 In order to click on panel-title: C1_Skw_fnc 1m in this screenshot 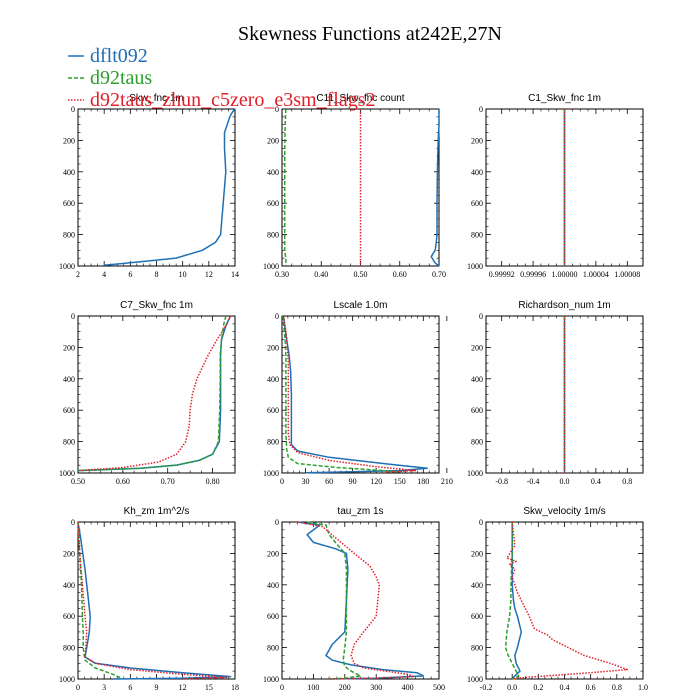, I will do `click(564, 98)`.